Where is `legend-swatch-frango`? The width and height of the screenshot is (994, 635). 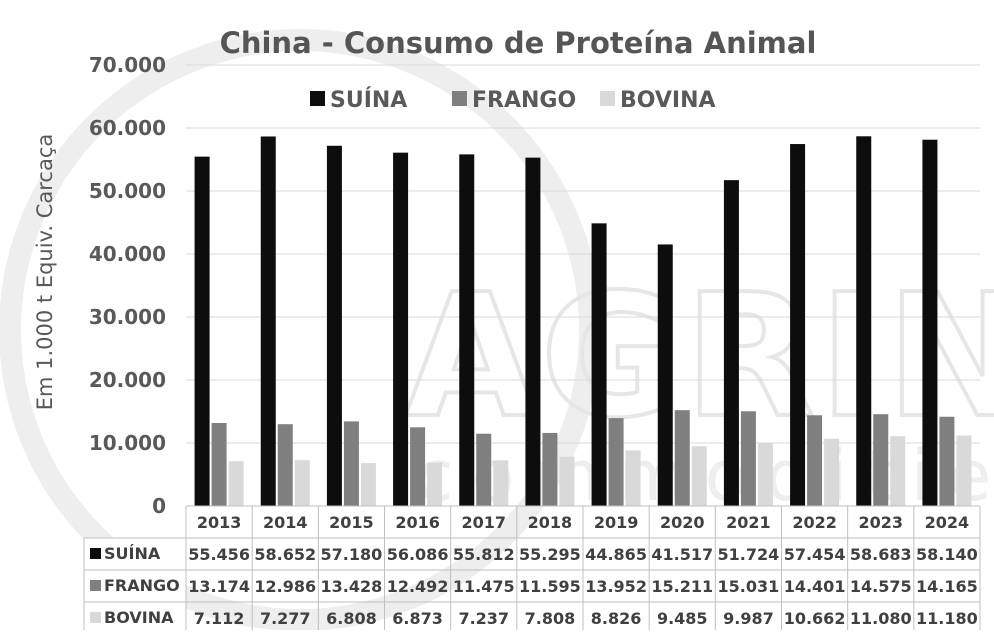 legend-swatch-frango is located at coordinates (459, 98).